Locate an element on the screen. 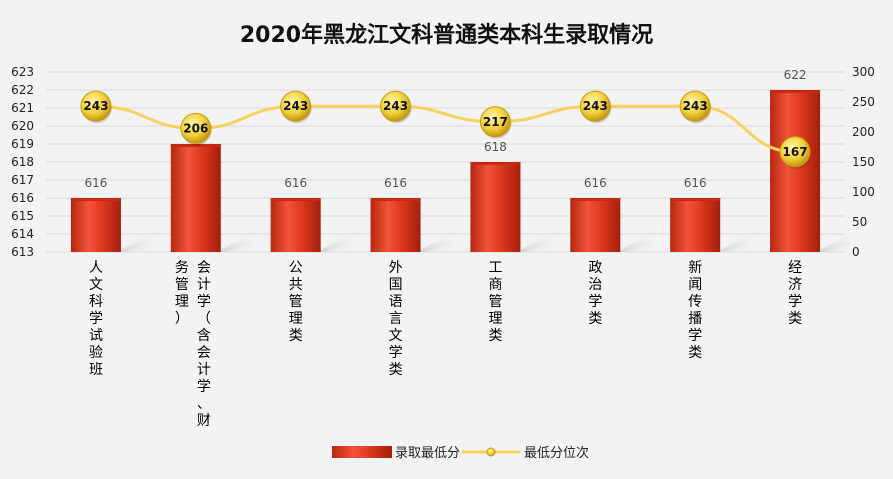 This screenshot has width=893, height=479. y-right-tick-label: 150 is located at coordinates (863, 162).